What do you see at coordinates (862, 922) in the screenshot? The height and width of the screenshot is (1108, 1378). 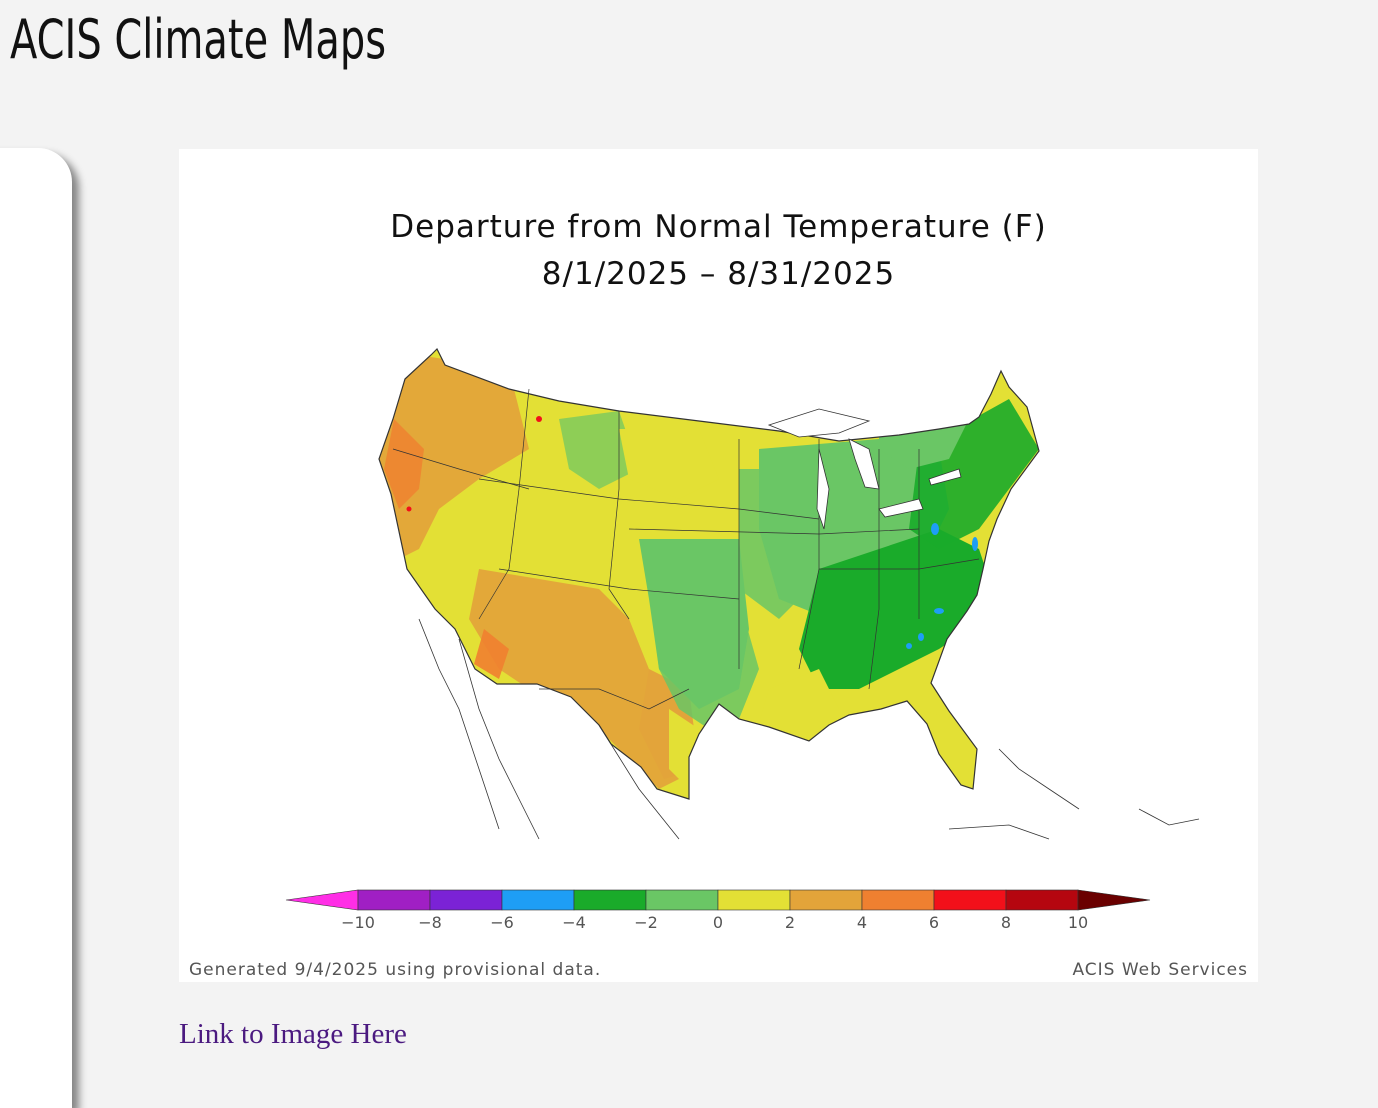 I see `legend-tick-label: 4` at bounding box center [862, 922].